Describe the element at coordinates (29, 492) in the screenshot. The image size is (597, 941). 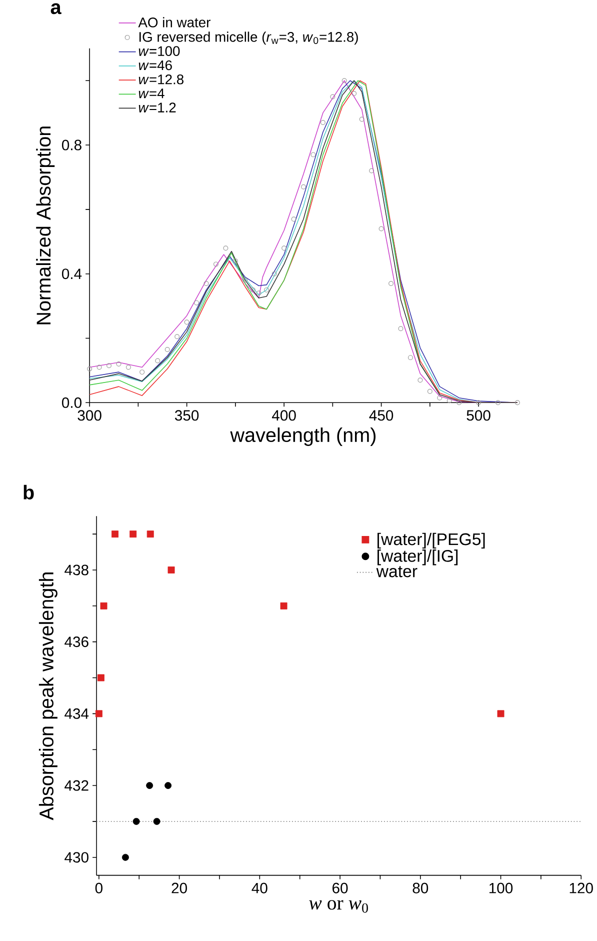
I see `chart-title: b` at that location.